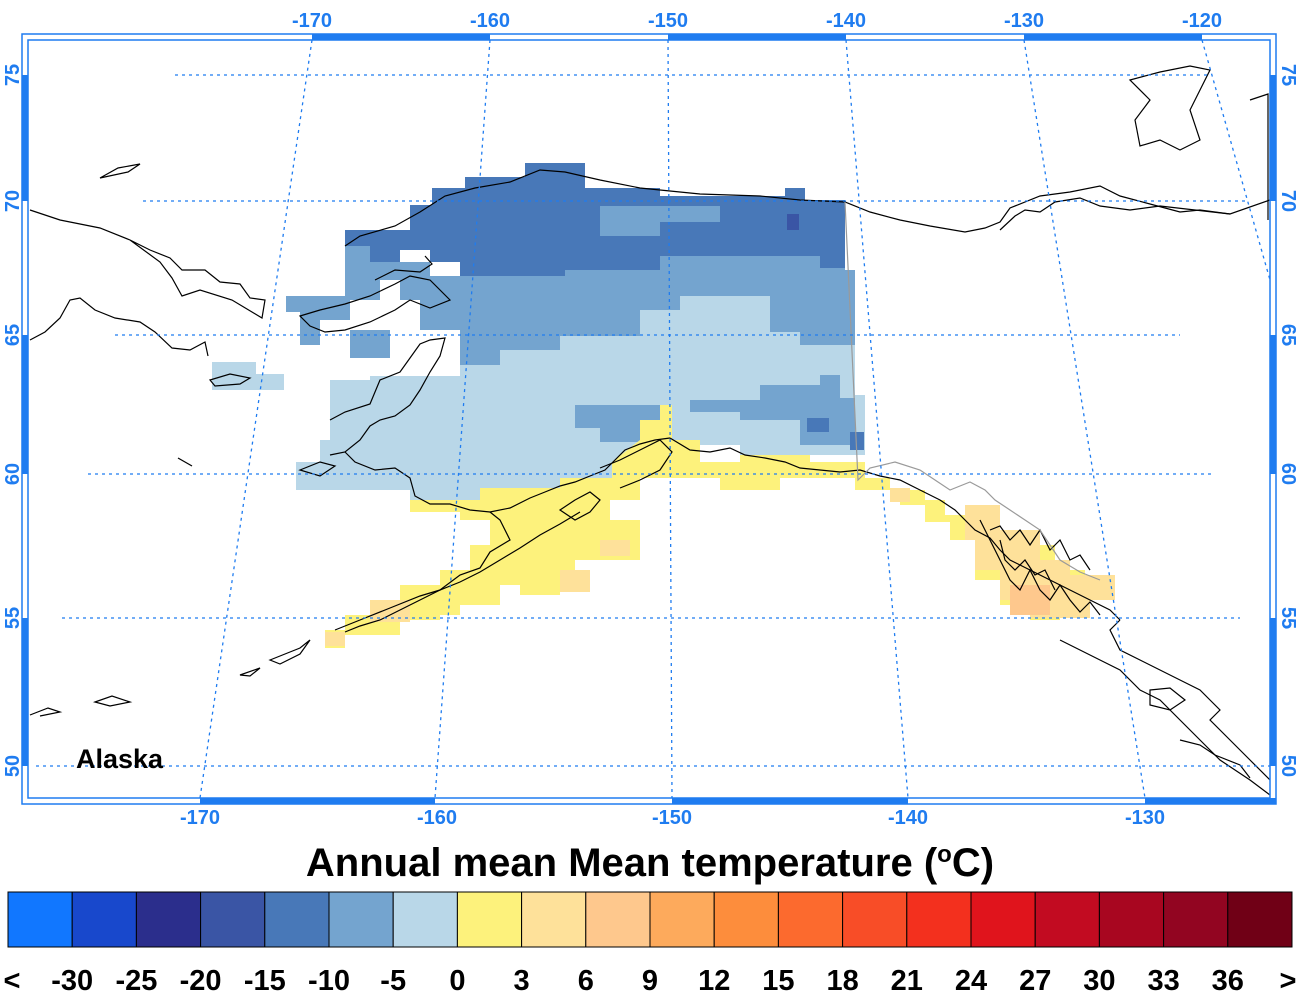 This screenshot has height=999, width=1300. I want to click on lon-label-top: -160, so click(490, 21).